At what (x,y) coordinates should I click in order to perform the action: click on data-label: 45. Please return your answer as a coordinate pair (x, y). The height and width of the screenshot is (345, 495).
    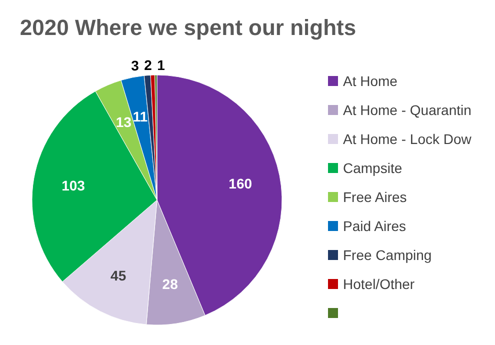
    Looking at the image, I should click on (118, 276).